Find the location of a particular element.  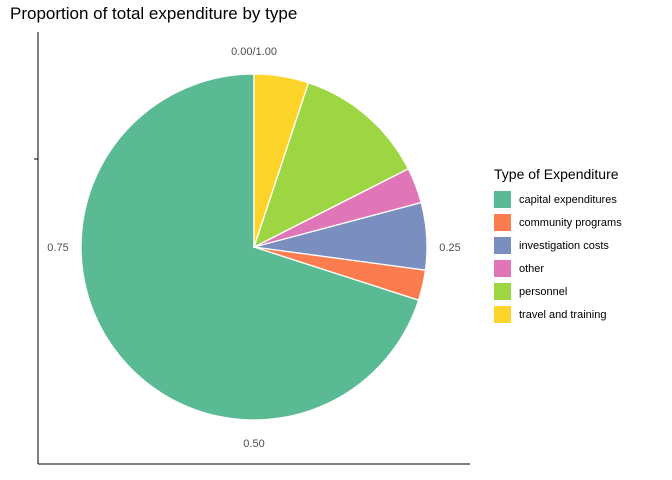

legend-item: personnel is located at coordinates (558, 291).